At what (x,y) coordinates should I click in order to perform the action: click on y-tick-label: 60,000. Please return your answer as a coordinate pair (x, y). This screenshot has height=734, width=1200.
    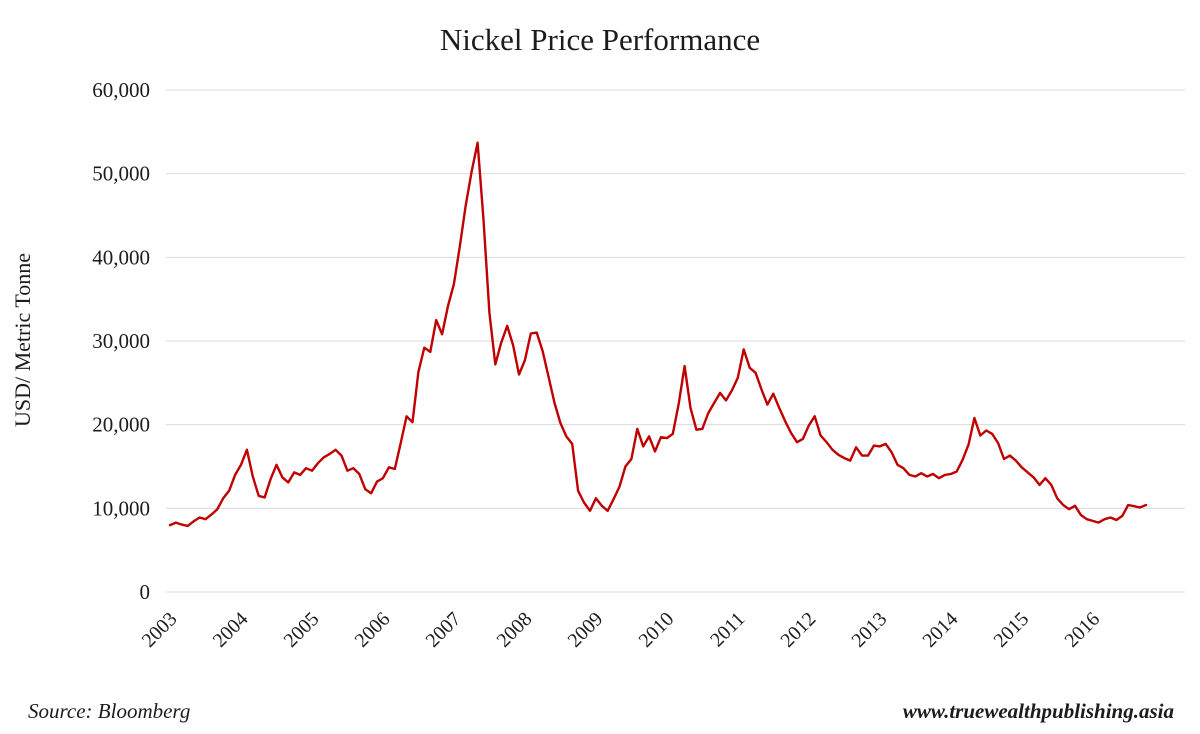
    Looking at the image, I should click on (121, 90).